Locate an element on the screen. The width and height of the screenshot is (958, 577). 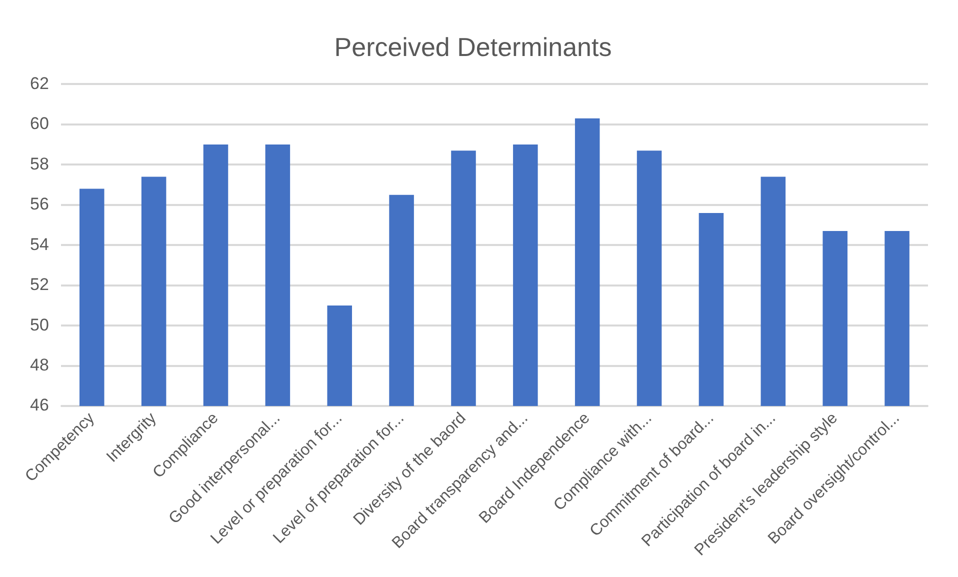
y-tick-label: 52 is located at coordinates (39, 284).